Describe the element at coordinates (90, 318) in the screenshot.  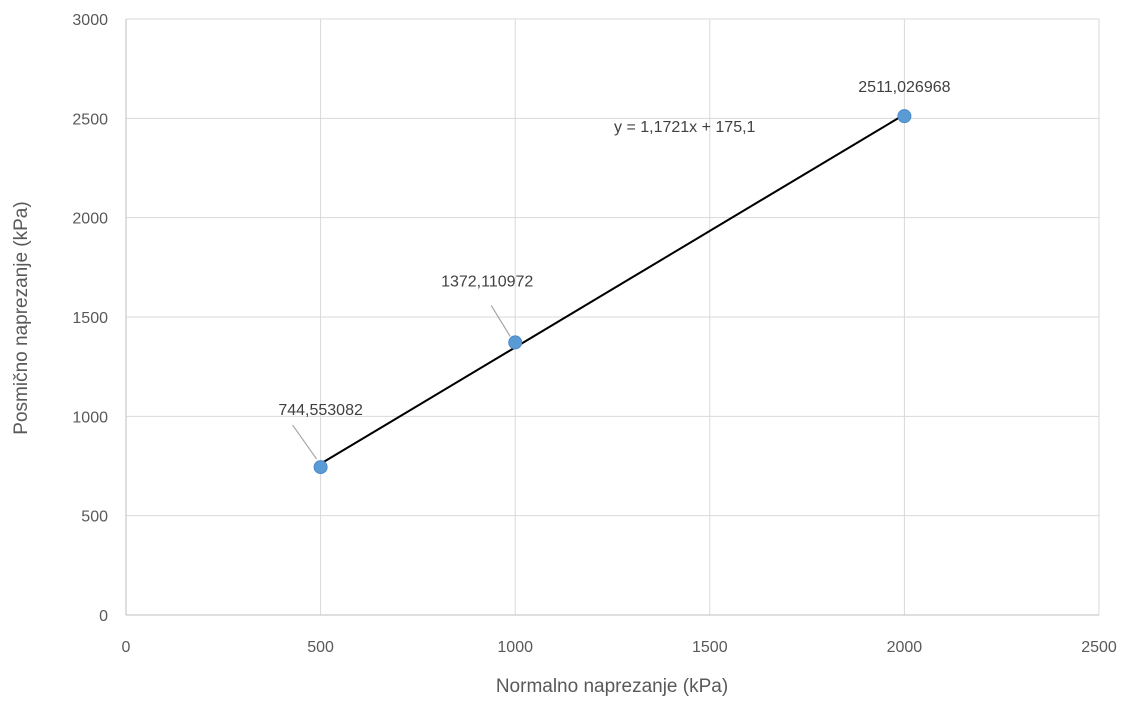
I see `y-tick-label: 1500` at that location.